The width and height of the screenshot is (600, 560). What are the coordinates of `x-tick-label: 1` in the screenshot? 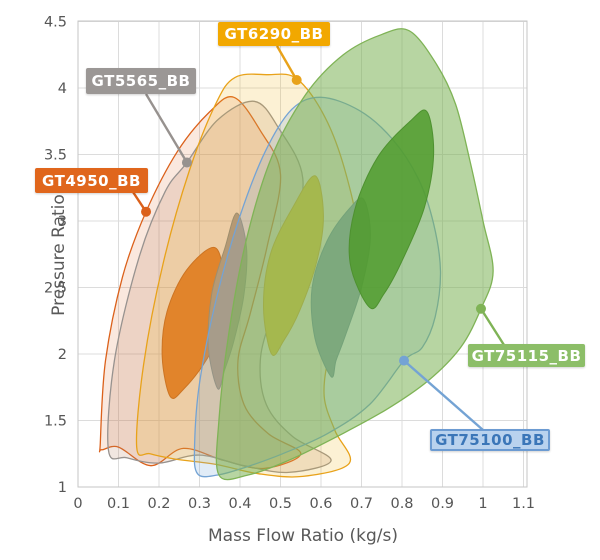 It's located at (482, 504).